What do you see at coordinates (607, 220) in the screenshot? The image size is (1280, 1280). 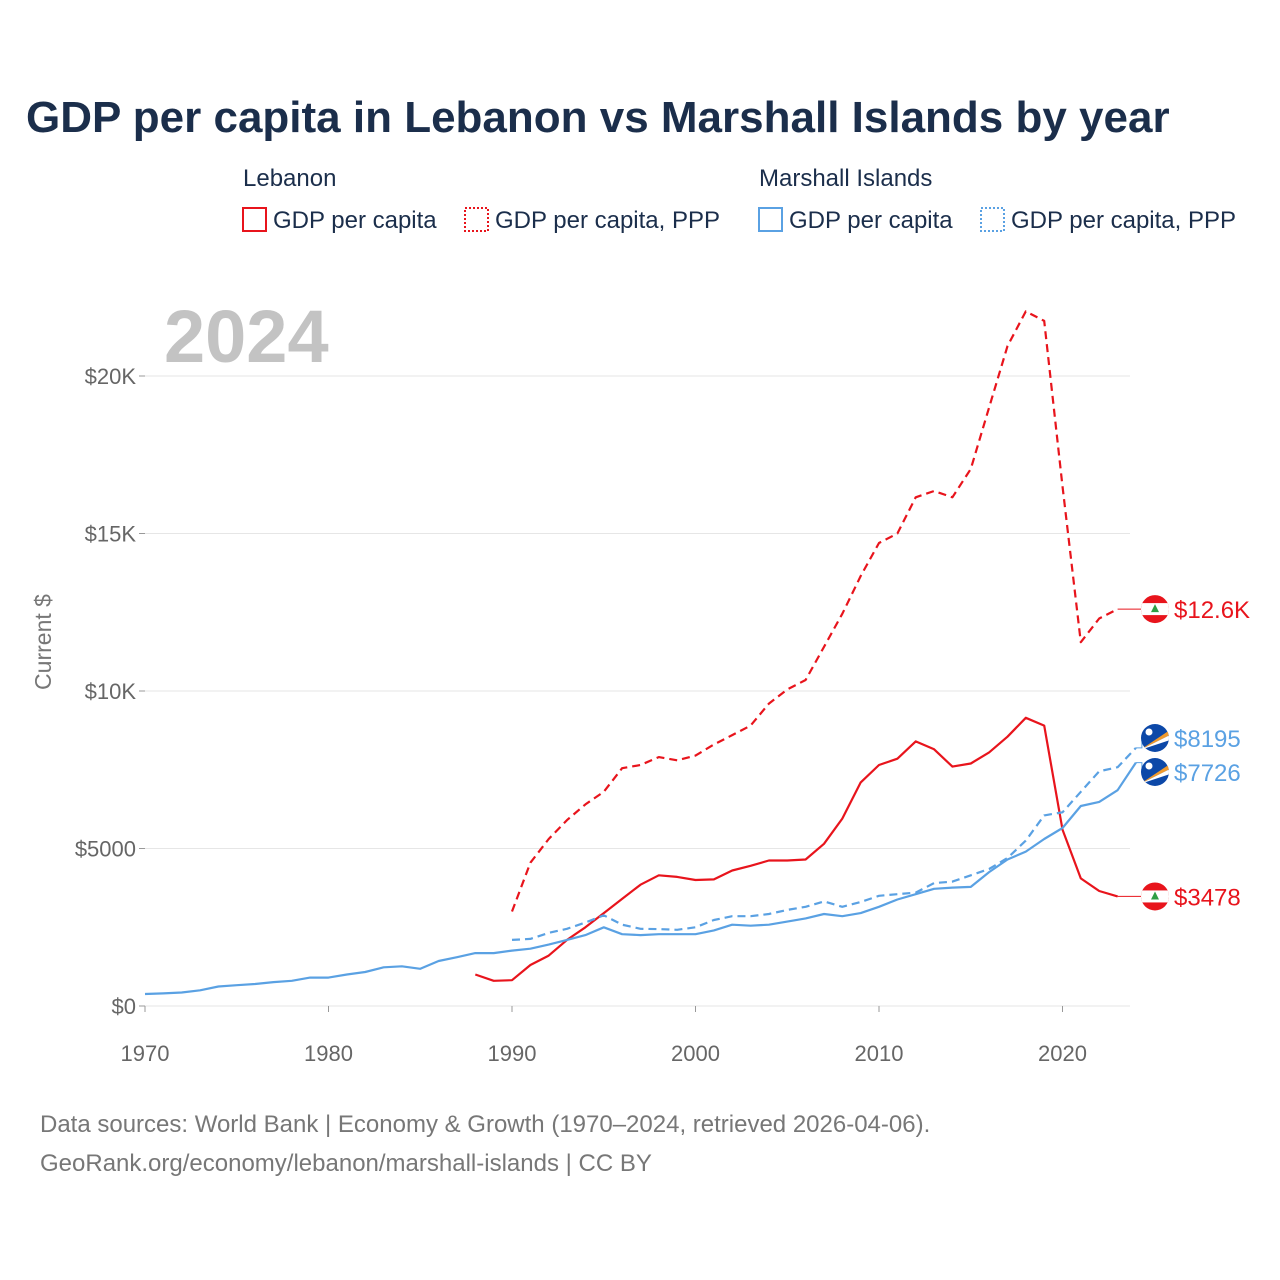 I see `legend-label-lebanon-gdp-ppp: GDP per capita, PPP` at bounding box center [607, 220].